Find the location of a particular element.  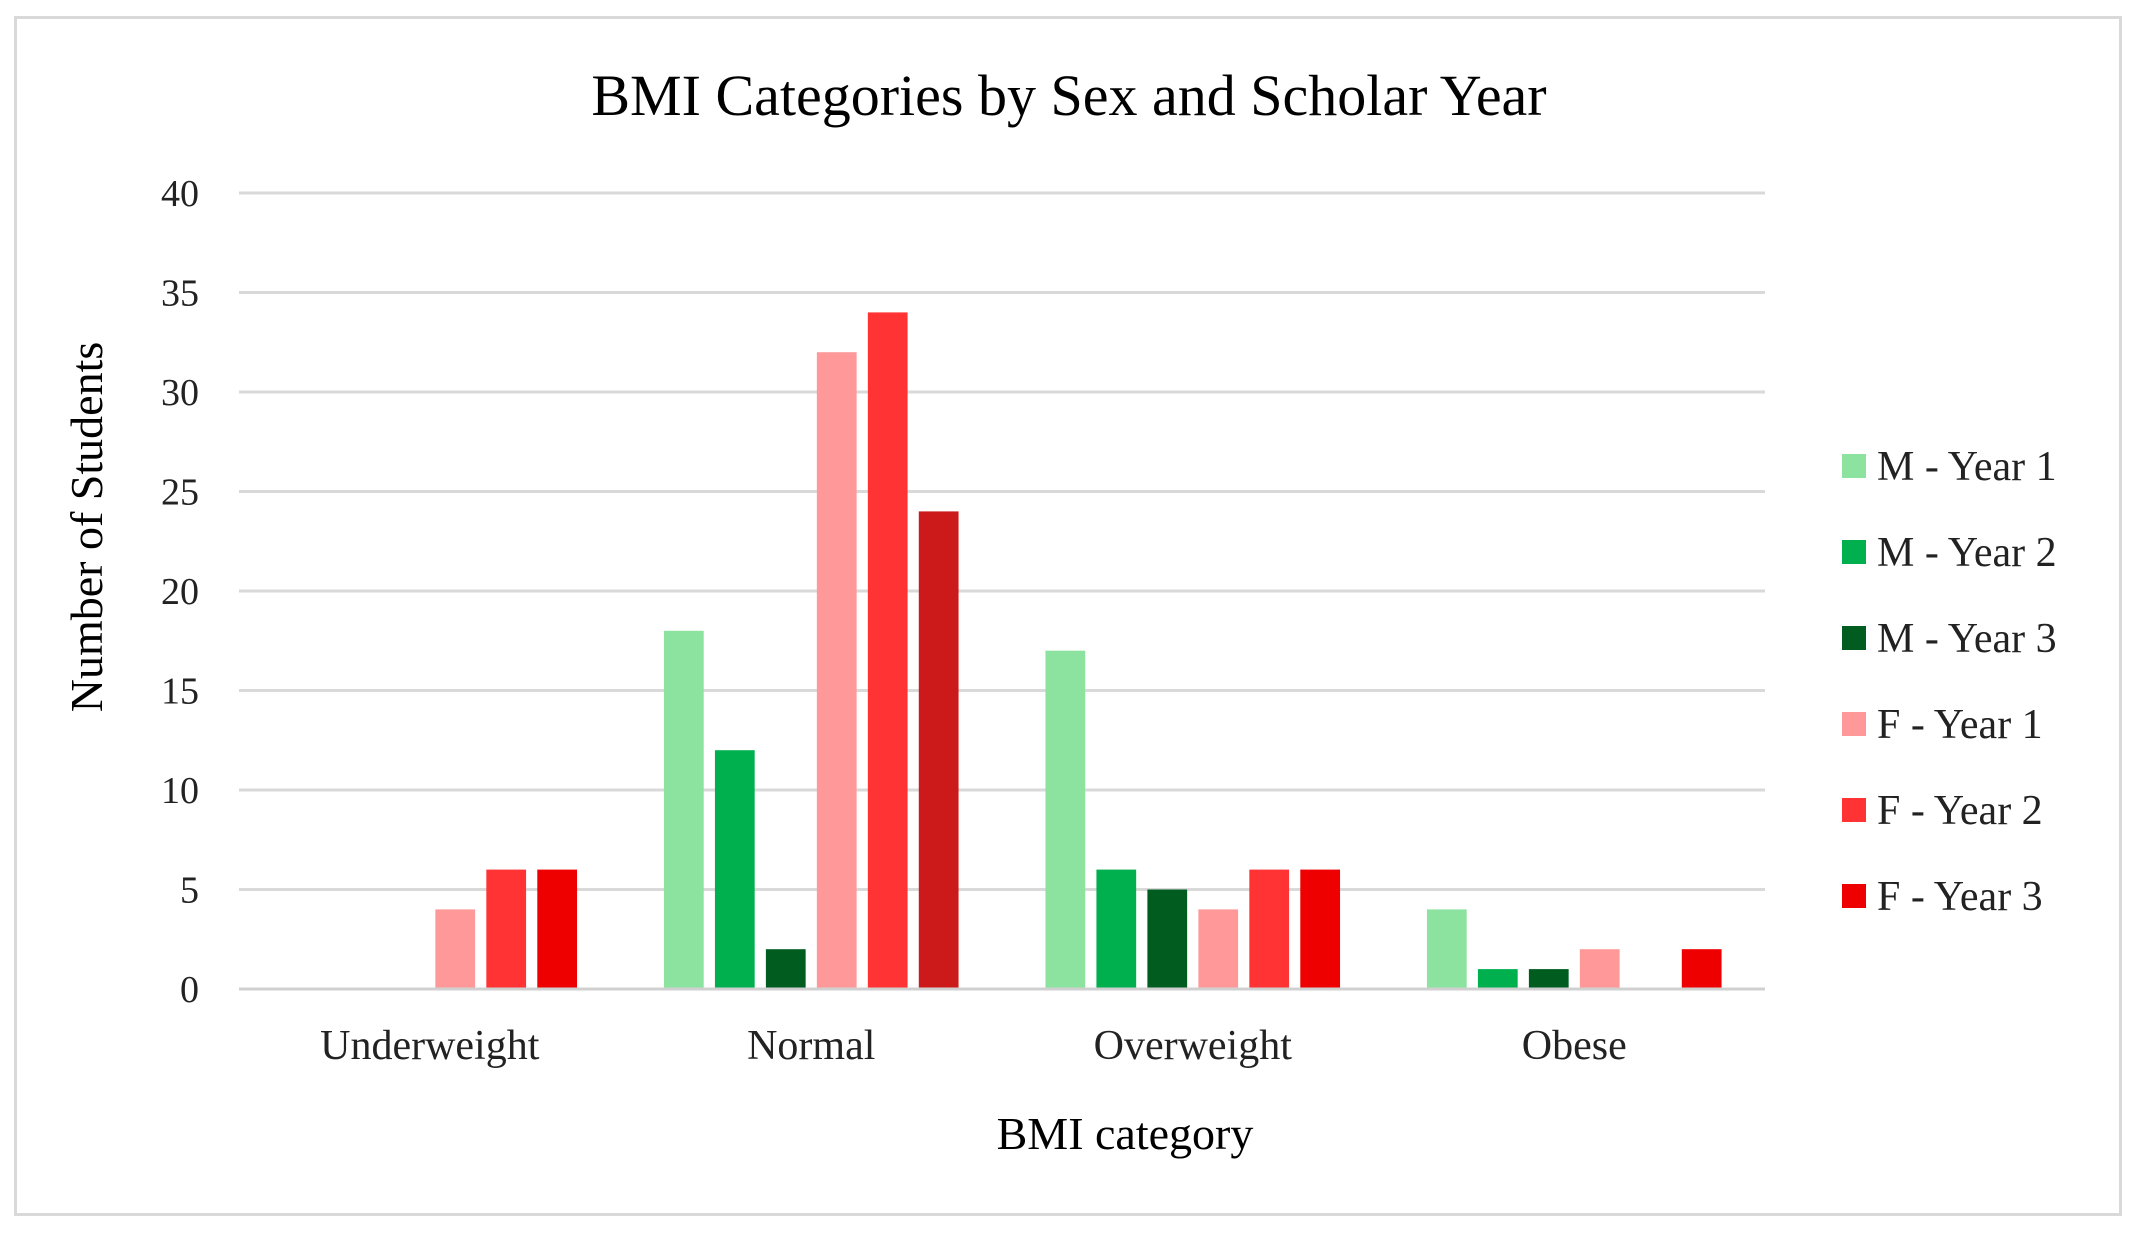

y-tick-label: 30 is located at coordinates (180, 393).